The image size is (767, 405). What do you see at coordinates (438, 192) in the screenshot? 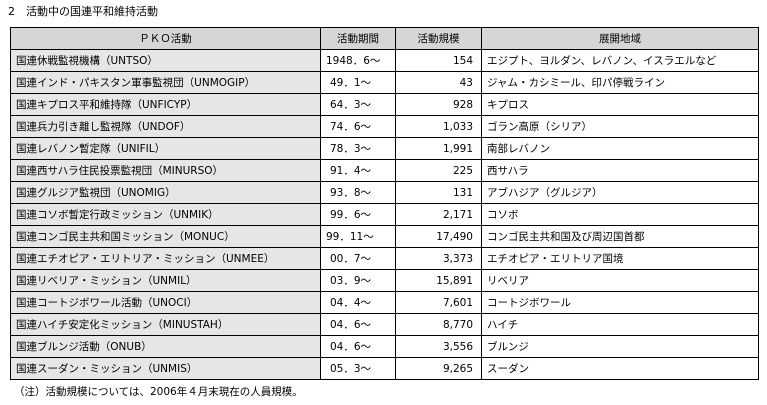
I see `cell-size: 131` at bounding box center [438, 192].